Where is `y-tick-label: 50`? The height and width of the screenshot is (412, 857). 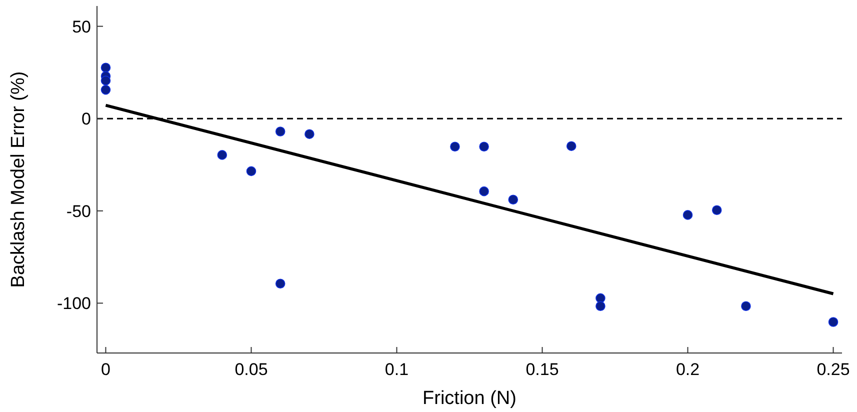
y-tick-label: 50 is located at coordinates (81, 26).